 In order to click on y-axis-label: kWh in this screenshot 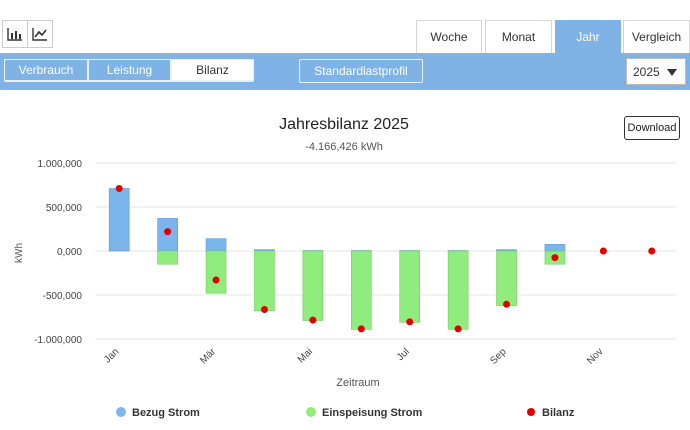, I will do `click(19, 253)`.